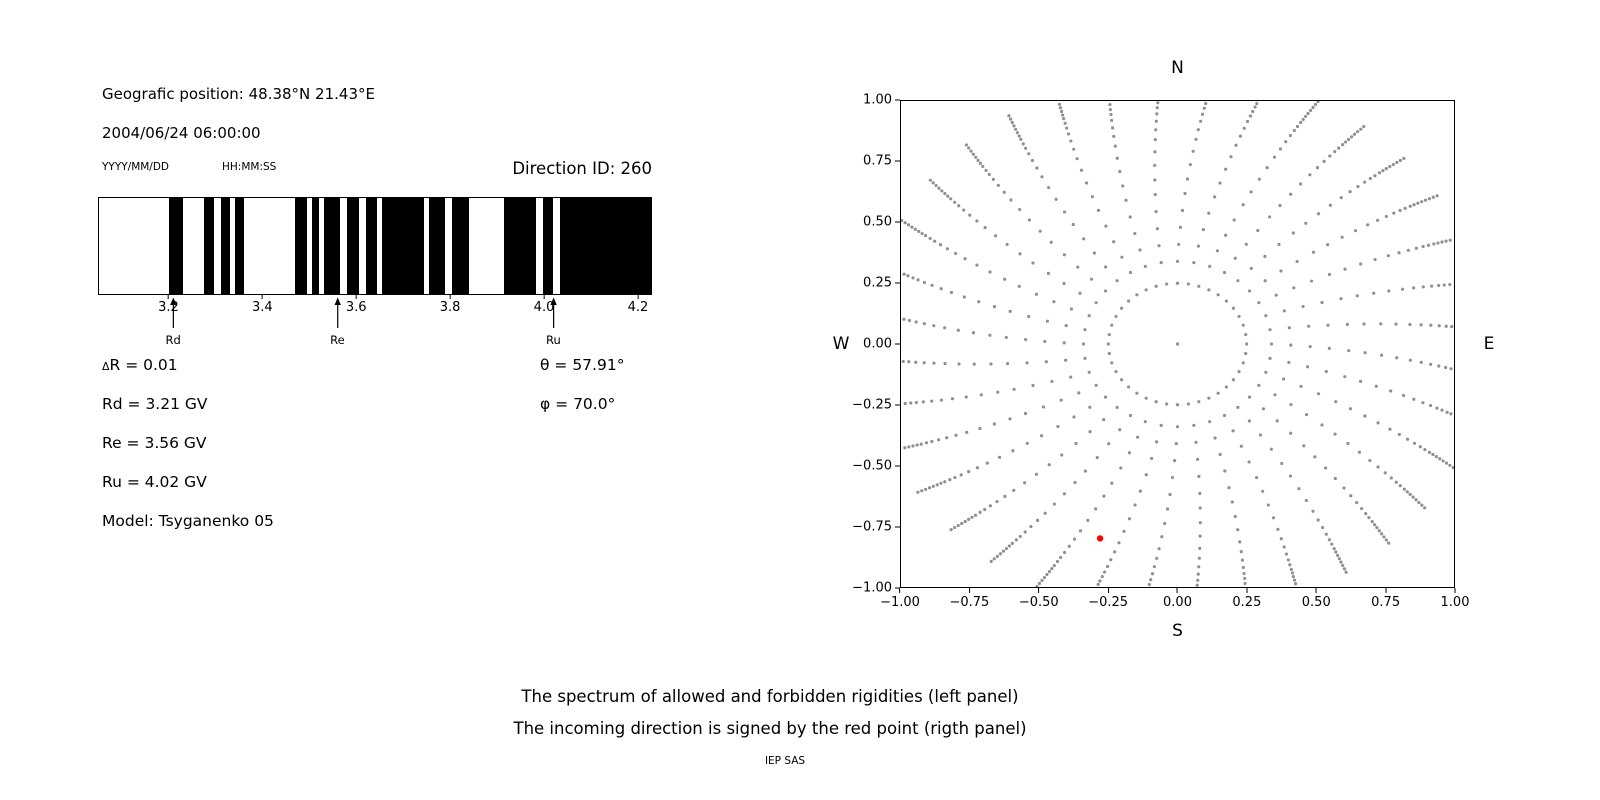 The width and height of the screenshot is (1600, 800). I want to click on direction-y-tick: −1.00, so click(876, 588).